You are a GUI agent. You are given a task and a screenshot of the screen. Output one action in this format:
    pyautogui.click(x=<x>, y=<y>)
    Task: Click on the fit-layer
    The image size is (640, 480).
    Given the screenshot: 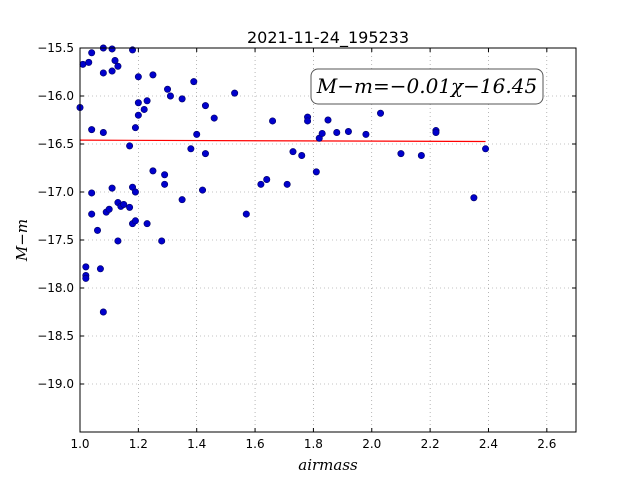 What is the action you would take?
    pyautogui.click(x=282, y=141)
    